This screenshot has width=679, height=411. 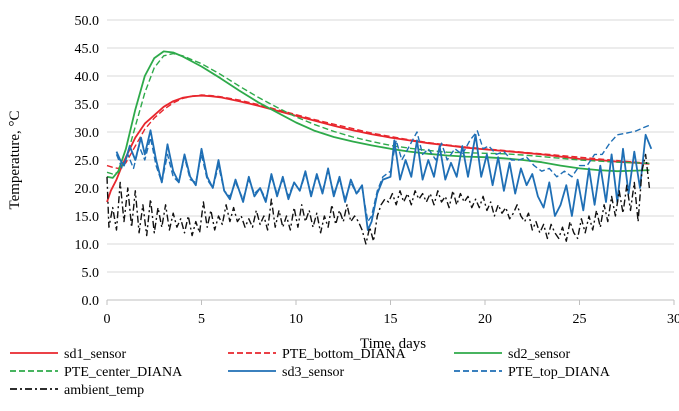 What do you see at coordinates (393, 344) in the screenshot?
I see `x-axis-title: Time, days` at bounding box center [393, 344].